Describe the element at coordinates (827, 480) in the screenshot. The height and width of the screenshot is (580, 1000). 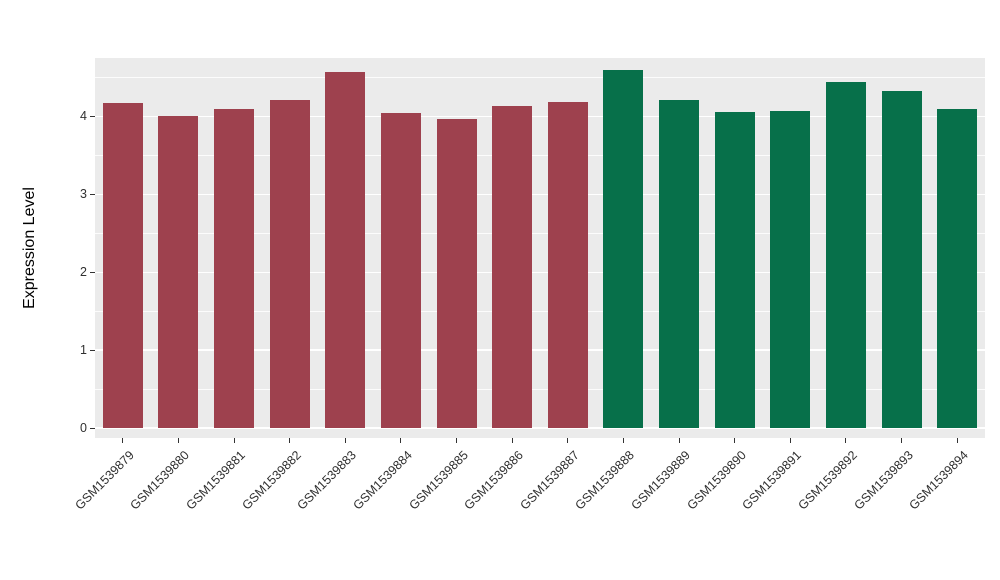
I see `x-tick-label: GSM1539892` at that location.